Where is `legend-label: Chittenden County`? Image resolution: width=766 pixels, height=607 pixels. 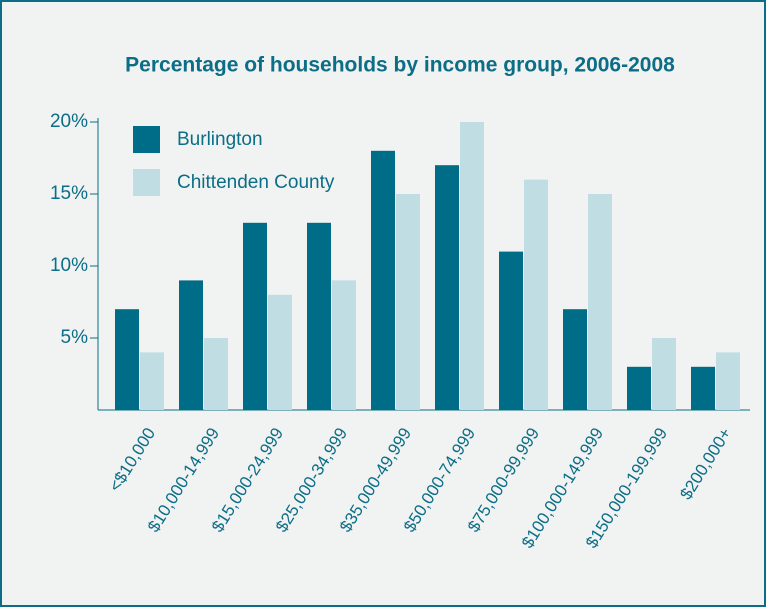
legend-label: Chittenden County is located at coordinates (256, 182).